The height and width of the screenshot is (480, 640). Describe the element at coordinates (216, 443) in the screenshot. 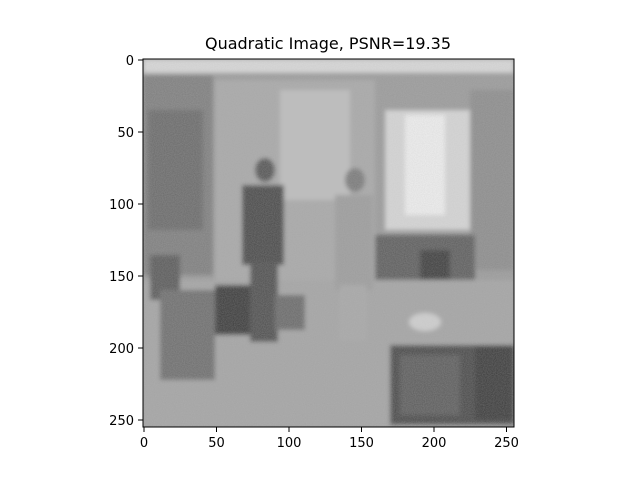

I see `x-tick-label: 50` at that location.